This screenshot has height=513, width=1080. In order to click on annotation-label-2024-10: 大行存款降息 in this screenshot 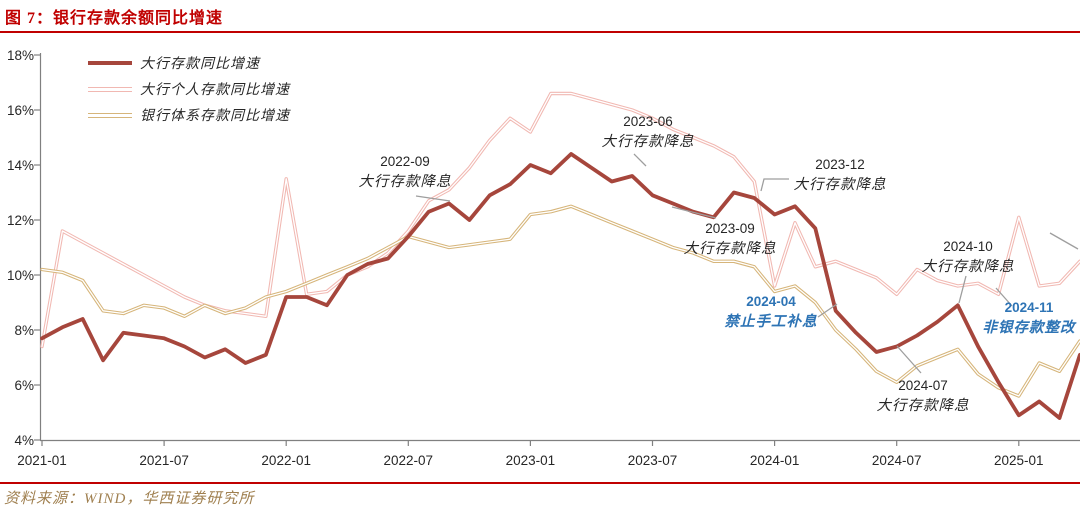, I will do `click(968, 266)`.